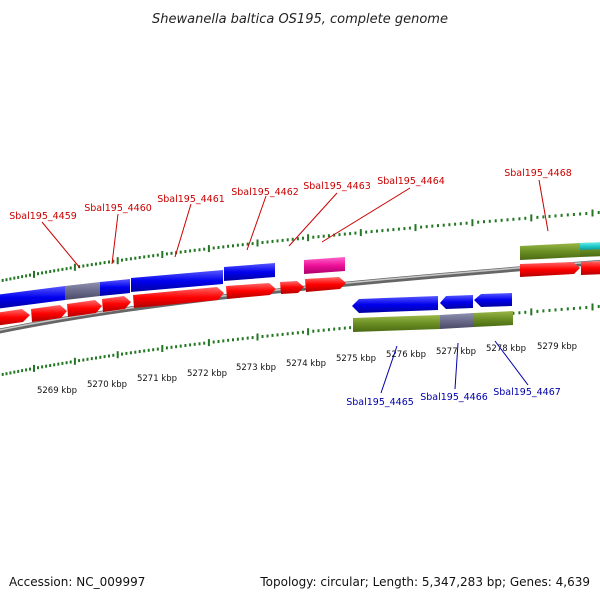 Image resolution: width=600 pixels, height=600 pixels. I want to click on forward-strand-track-lower, so click(300, 293).